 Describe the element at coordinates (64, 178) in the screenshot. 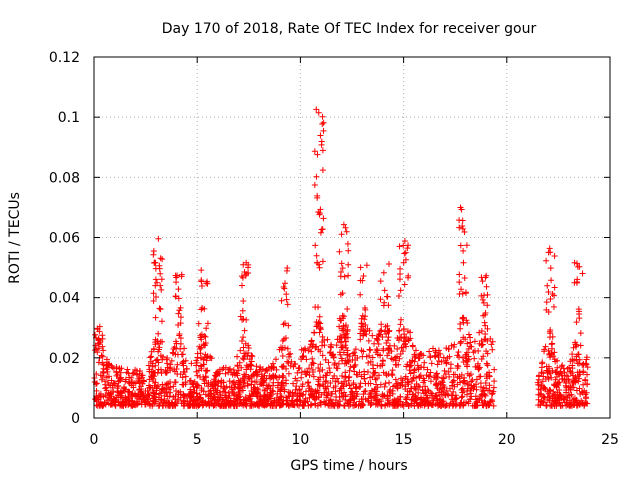

I see `y-tick-label: 0.08` at that location.